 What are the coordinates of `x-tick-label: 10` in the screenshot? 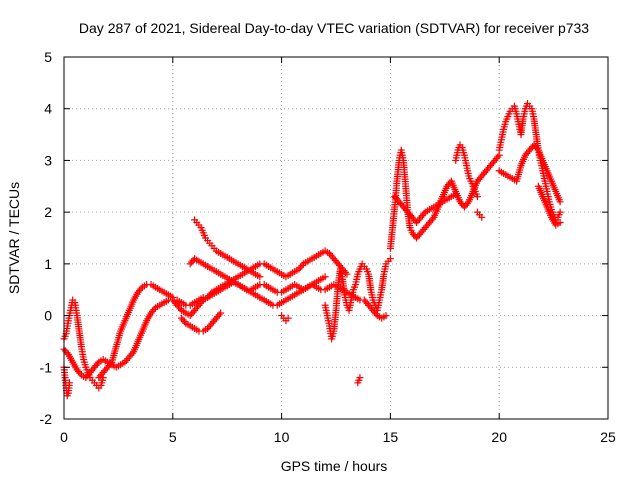 It's located at (282, 437).